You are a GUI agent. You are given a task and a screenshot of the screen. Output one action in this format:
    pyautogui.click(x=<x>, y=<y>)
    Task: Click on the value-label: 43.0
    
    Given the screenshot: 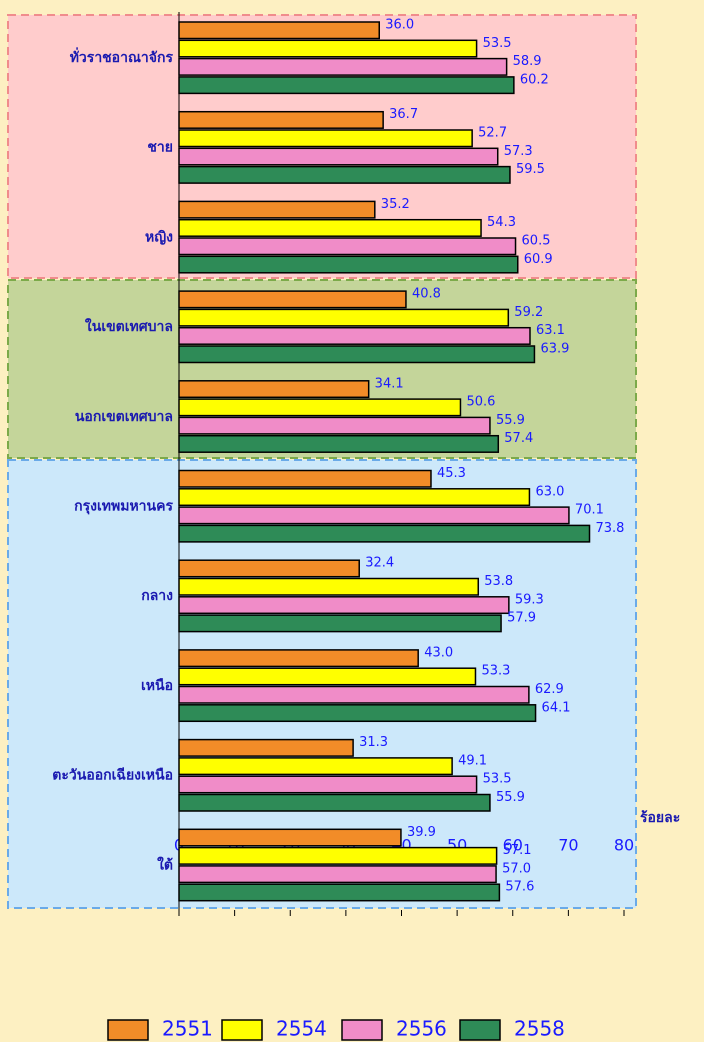 What is the action you would take?
    pyautogui.click(x=438, y=652)
    